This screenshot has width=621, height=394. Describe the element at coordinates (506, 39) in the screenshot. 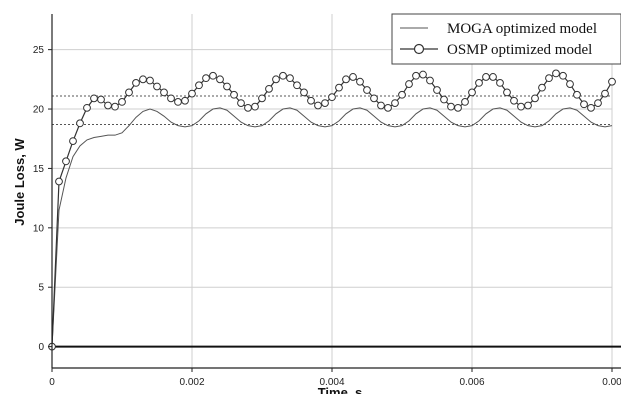

I see `legend-box` at that location.